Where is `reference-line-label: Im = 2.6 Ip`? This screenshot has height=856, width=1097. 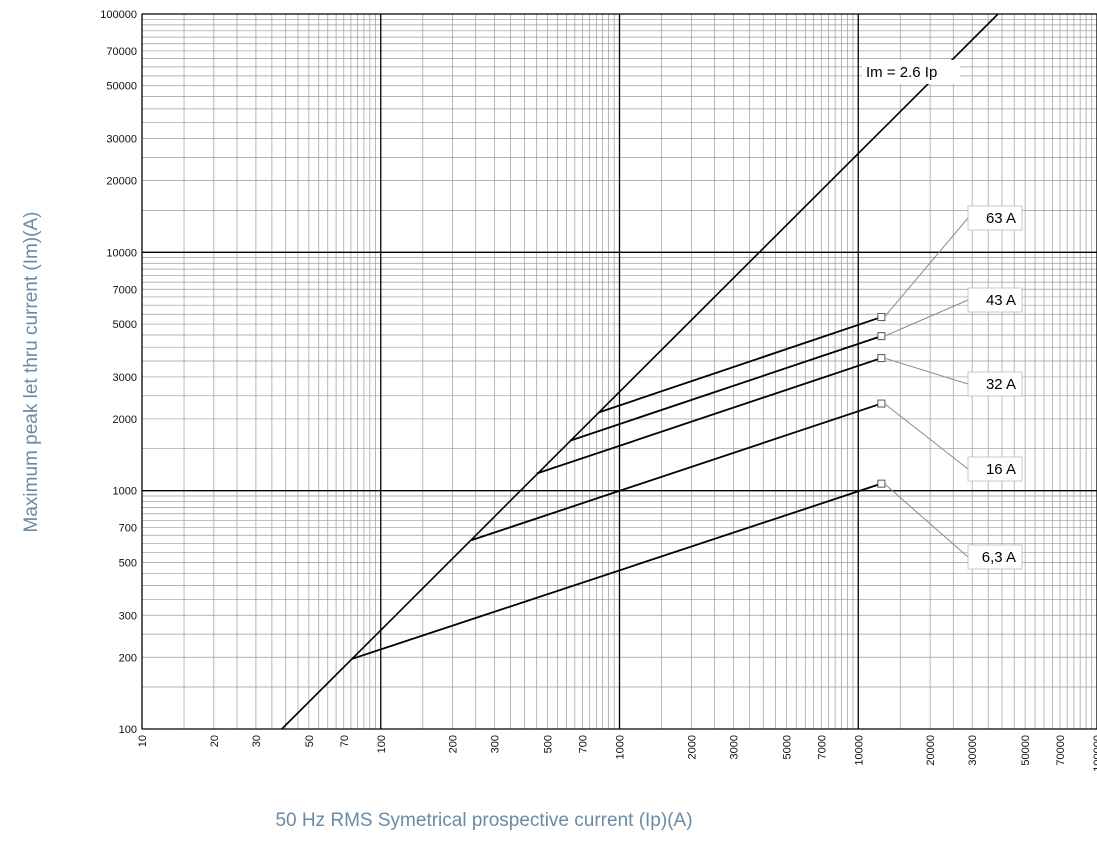
reference-line-label: Im = 2.6 Ip is located at coordinates (911, 72).